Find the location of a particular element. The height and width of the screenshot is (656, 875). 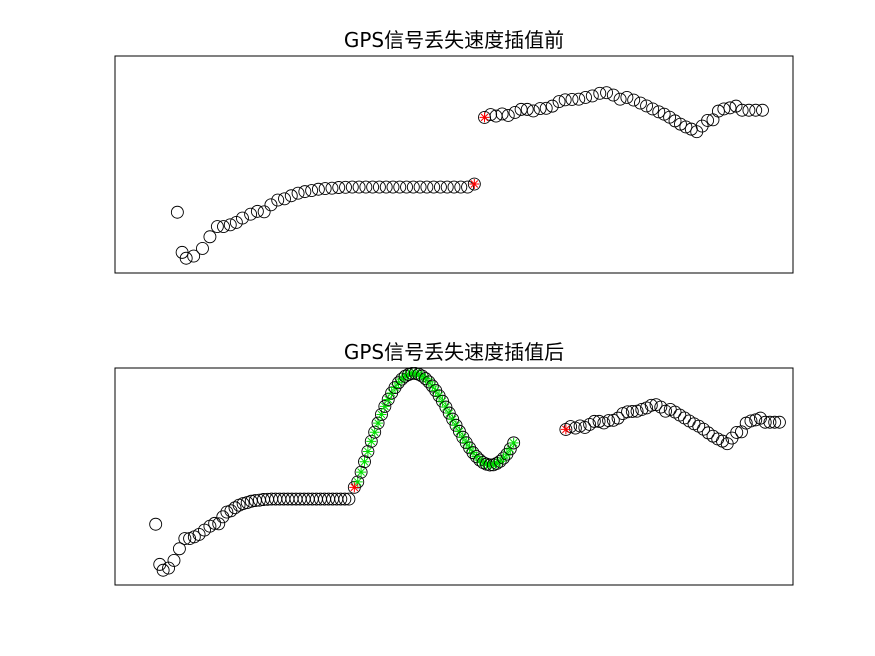

series-interpolated is located at coordinates (436, 427).